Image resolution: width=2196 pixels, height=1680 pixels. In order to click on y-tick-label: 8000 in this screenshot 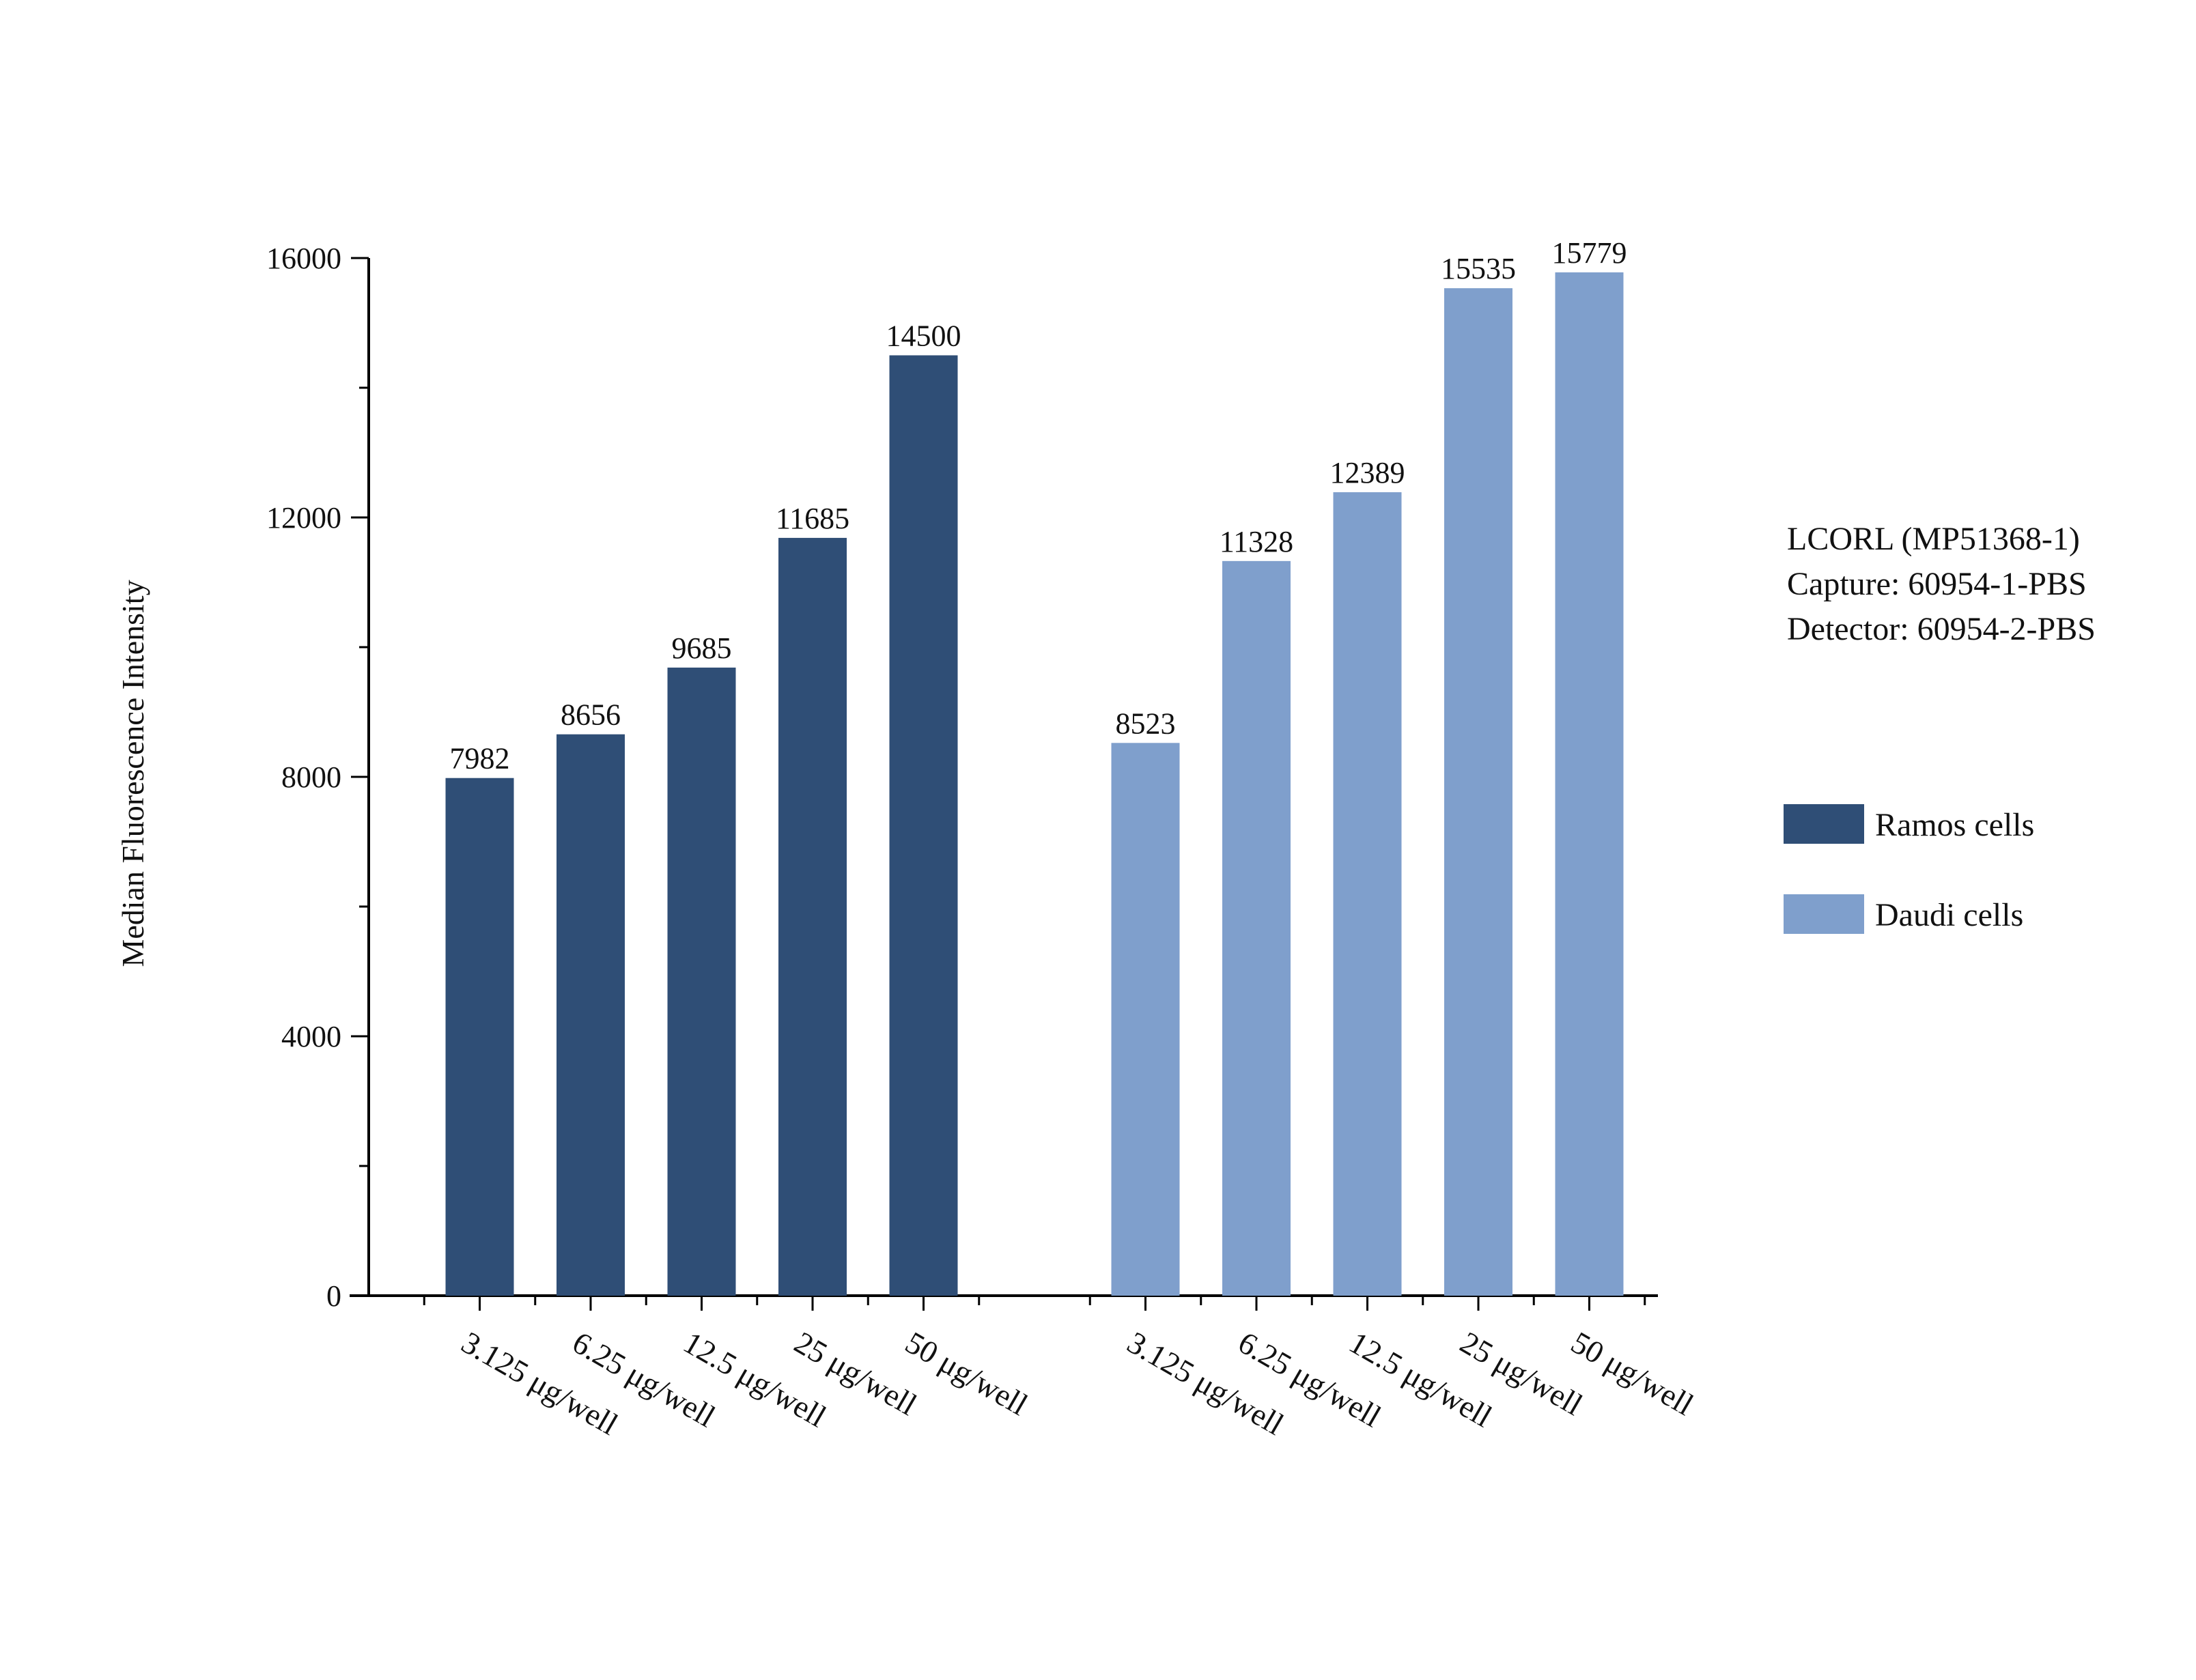, I will do `click(311, 777)`.